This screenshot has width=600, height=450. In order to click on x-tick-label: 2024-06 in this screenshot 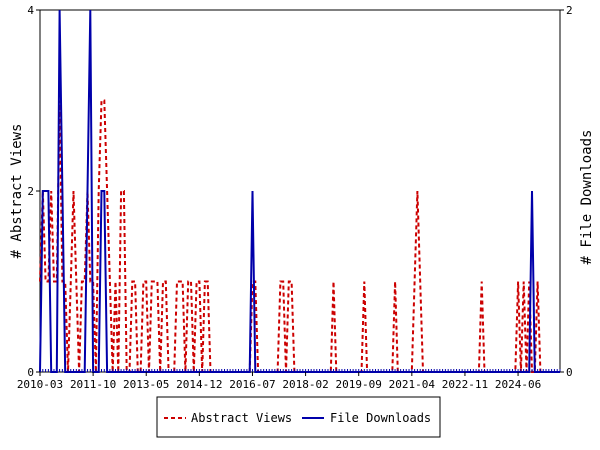, I will do `click(518, 384)`.